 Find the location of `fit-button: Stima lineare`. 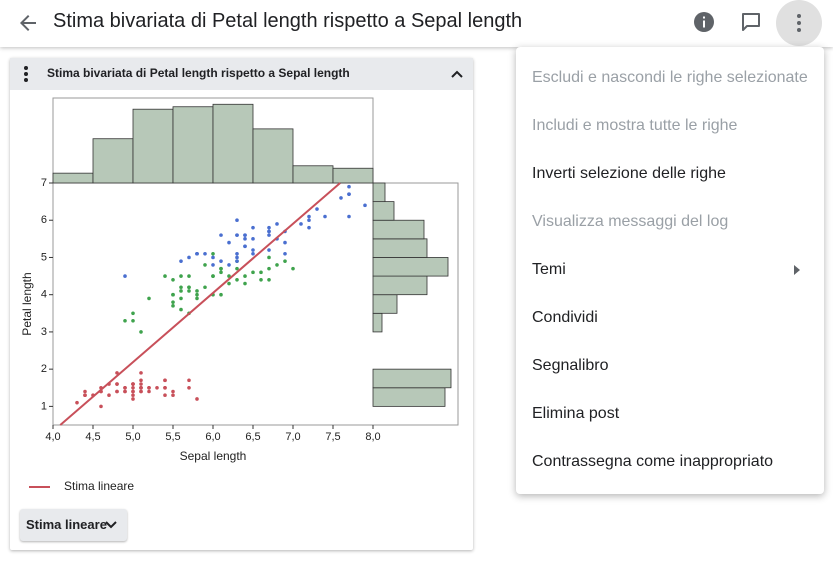

fit-button: Stima lineare is located at coordinates (73, 525).